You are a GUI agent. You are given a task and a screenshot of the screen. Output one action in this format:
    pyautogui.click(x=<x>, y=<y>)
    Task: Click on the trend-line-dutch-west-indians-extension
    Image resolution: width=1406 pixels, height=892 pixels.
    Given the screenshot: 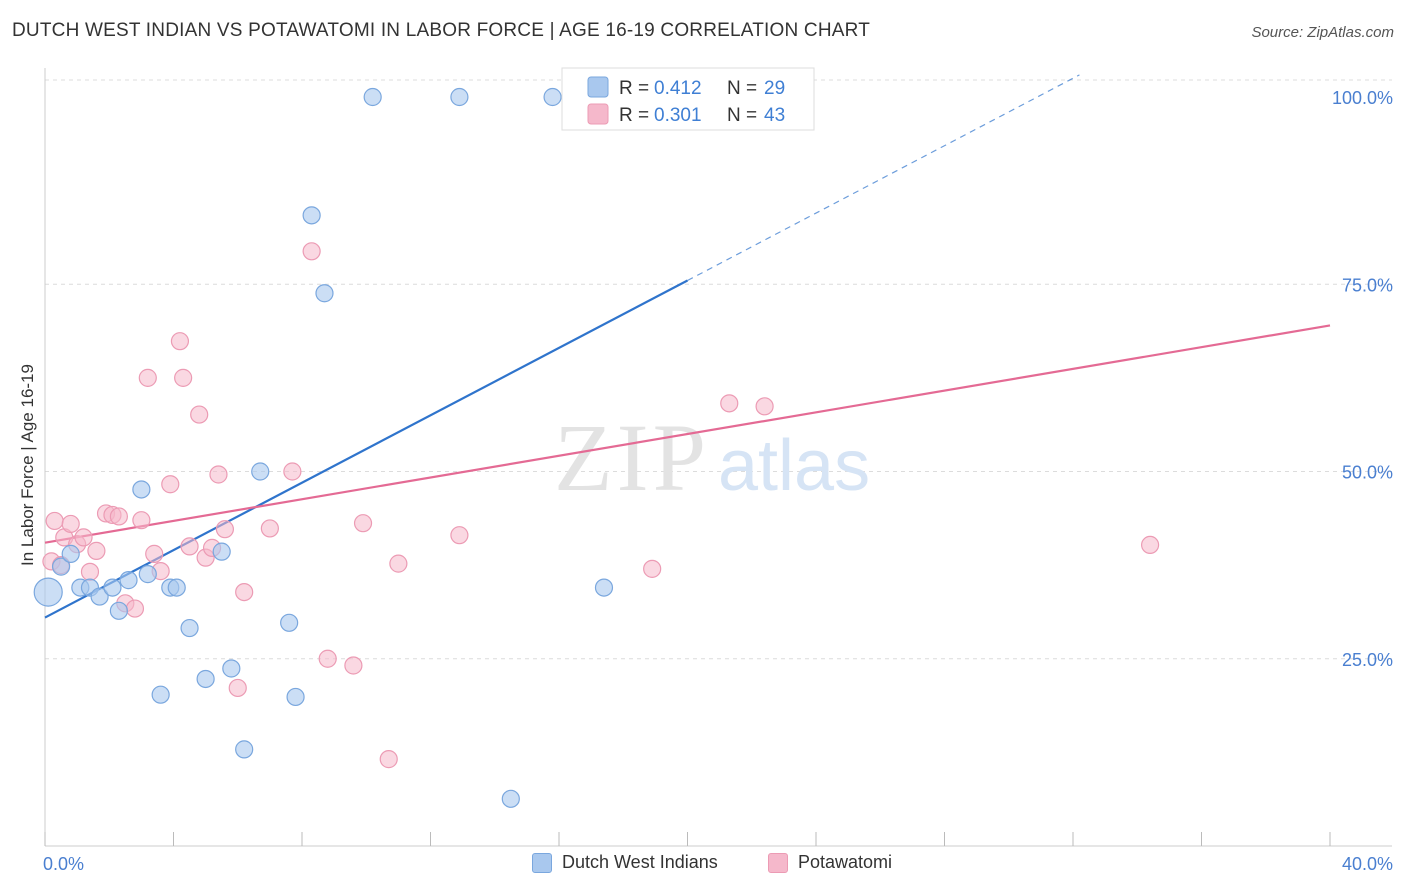 What is the action you would take?
    pyautogui.click(x=883, y=178)
    